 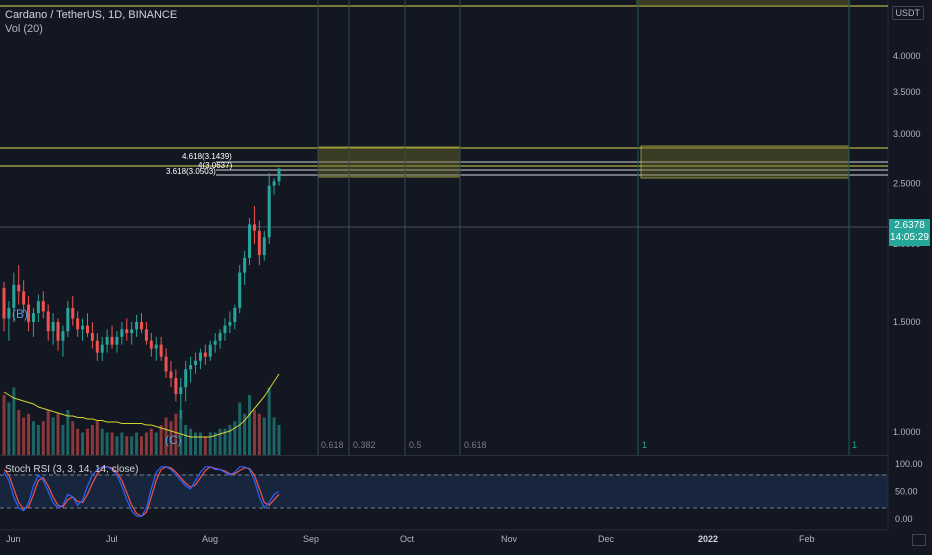 I want to click on bar-countdown: 14:05:29, so click(x=909, y=237).